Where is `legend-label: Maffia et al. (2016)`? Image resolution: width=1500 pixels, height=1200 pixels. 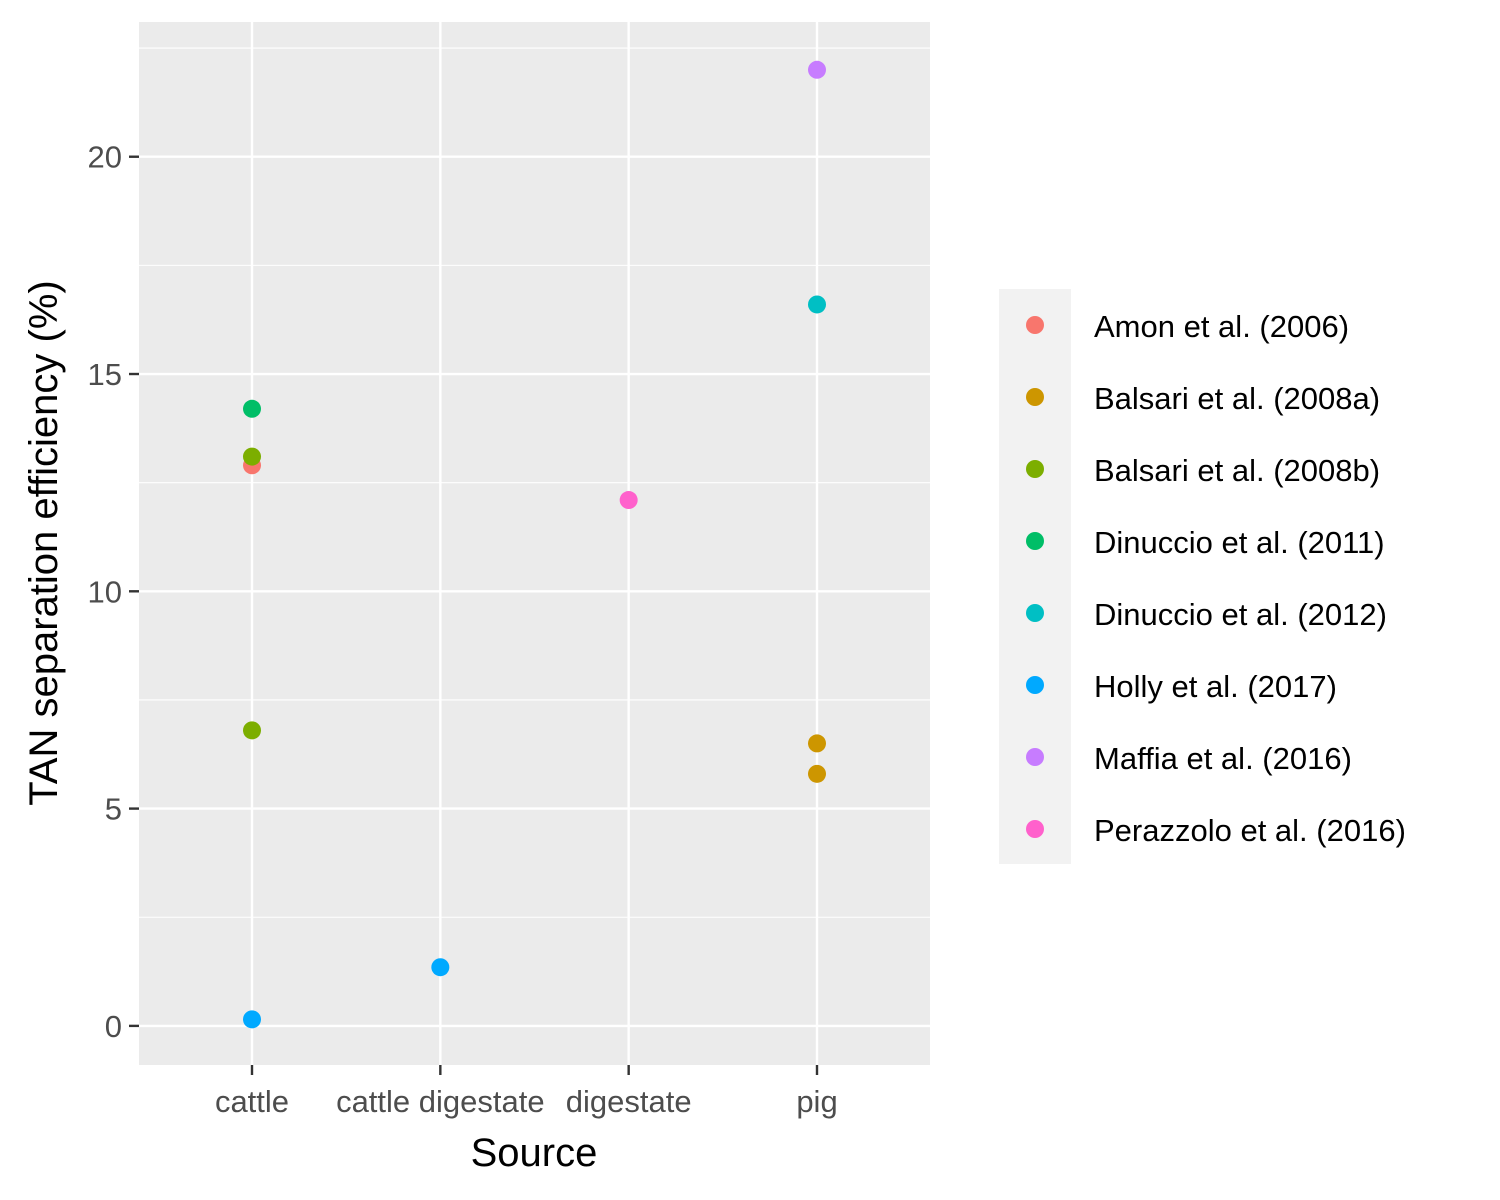 legend-label: Maffia et al. (2016) is located at coordinates (1223, 758).